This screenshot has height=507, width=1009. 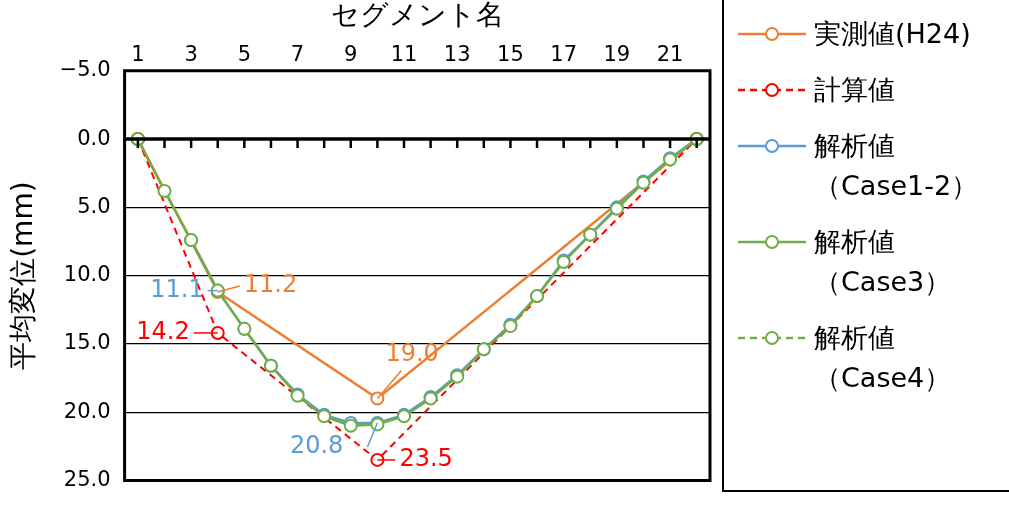 What do you see at coordinates (94, 205) in the screenshot?
I see `y-tick-label: 5.0` at bounding box center [94, 205].